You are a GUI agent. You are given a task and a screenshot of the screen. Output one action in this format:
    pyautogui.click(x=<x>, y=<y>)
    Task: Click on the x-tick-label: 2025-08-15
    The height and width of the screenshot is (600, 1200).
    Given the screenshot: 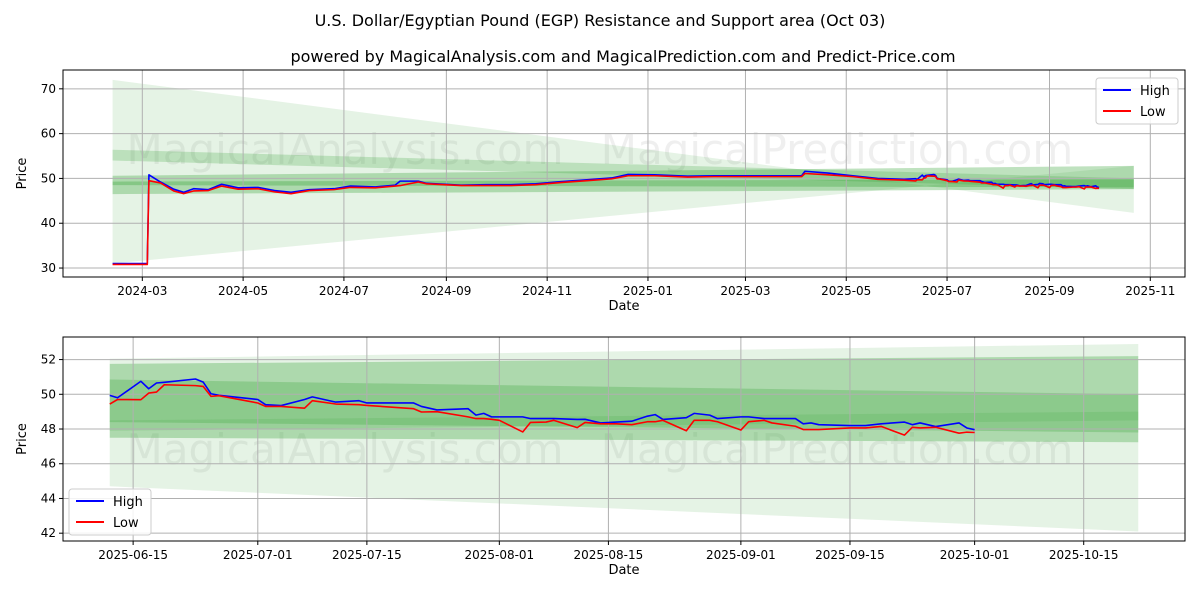 What is the action you would take?
    pyautogui.click(x=609, y=555)
    